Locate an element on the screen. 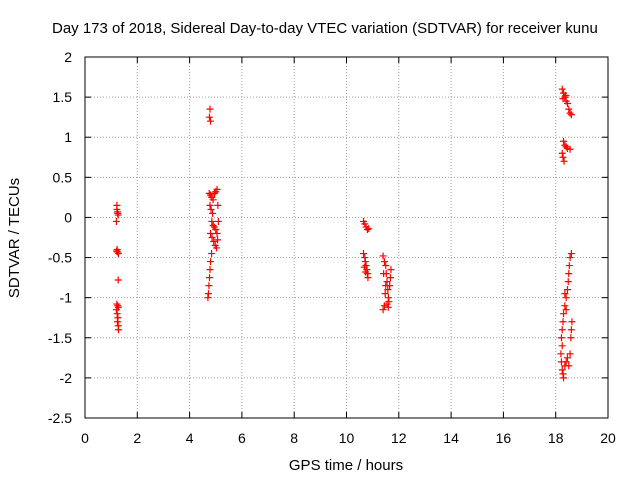  y-tick-label: -0.5 is located at coordinates (60, 258).